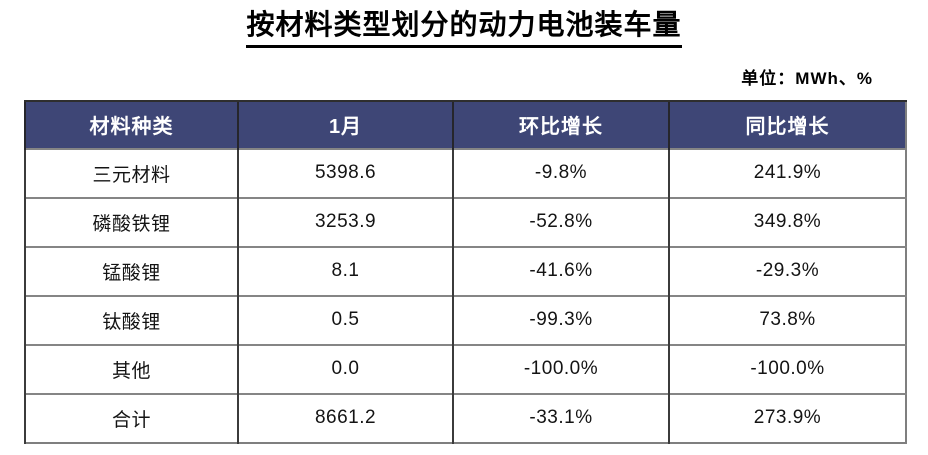 The height and width of the screenshot is (455, 928). What do you see at coordinates (560, 417) in the screenshot?
I see `cell-mom-growth: -33.1%` at bounding box center [560, 417].